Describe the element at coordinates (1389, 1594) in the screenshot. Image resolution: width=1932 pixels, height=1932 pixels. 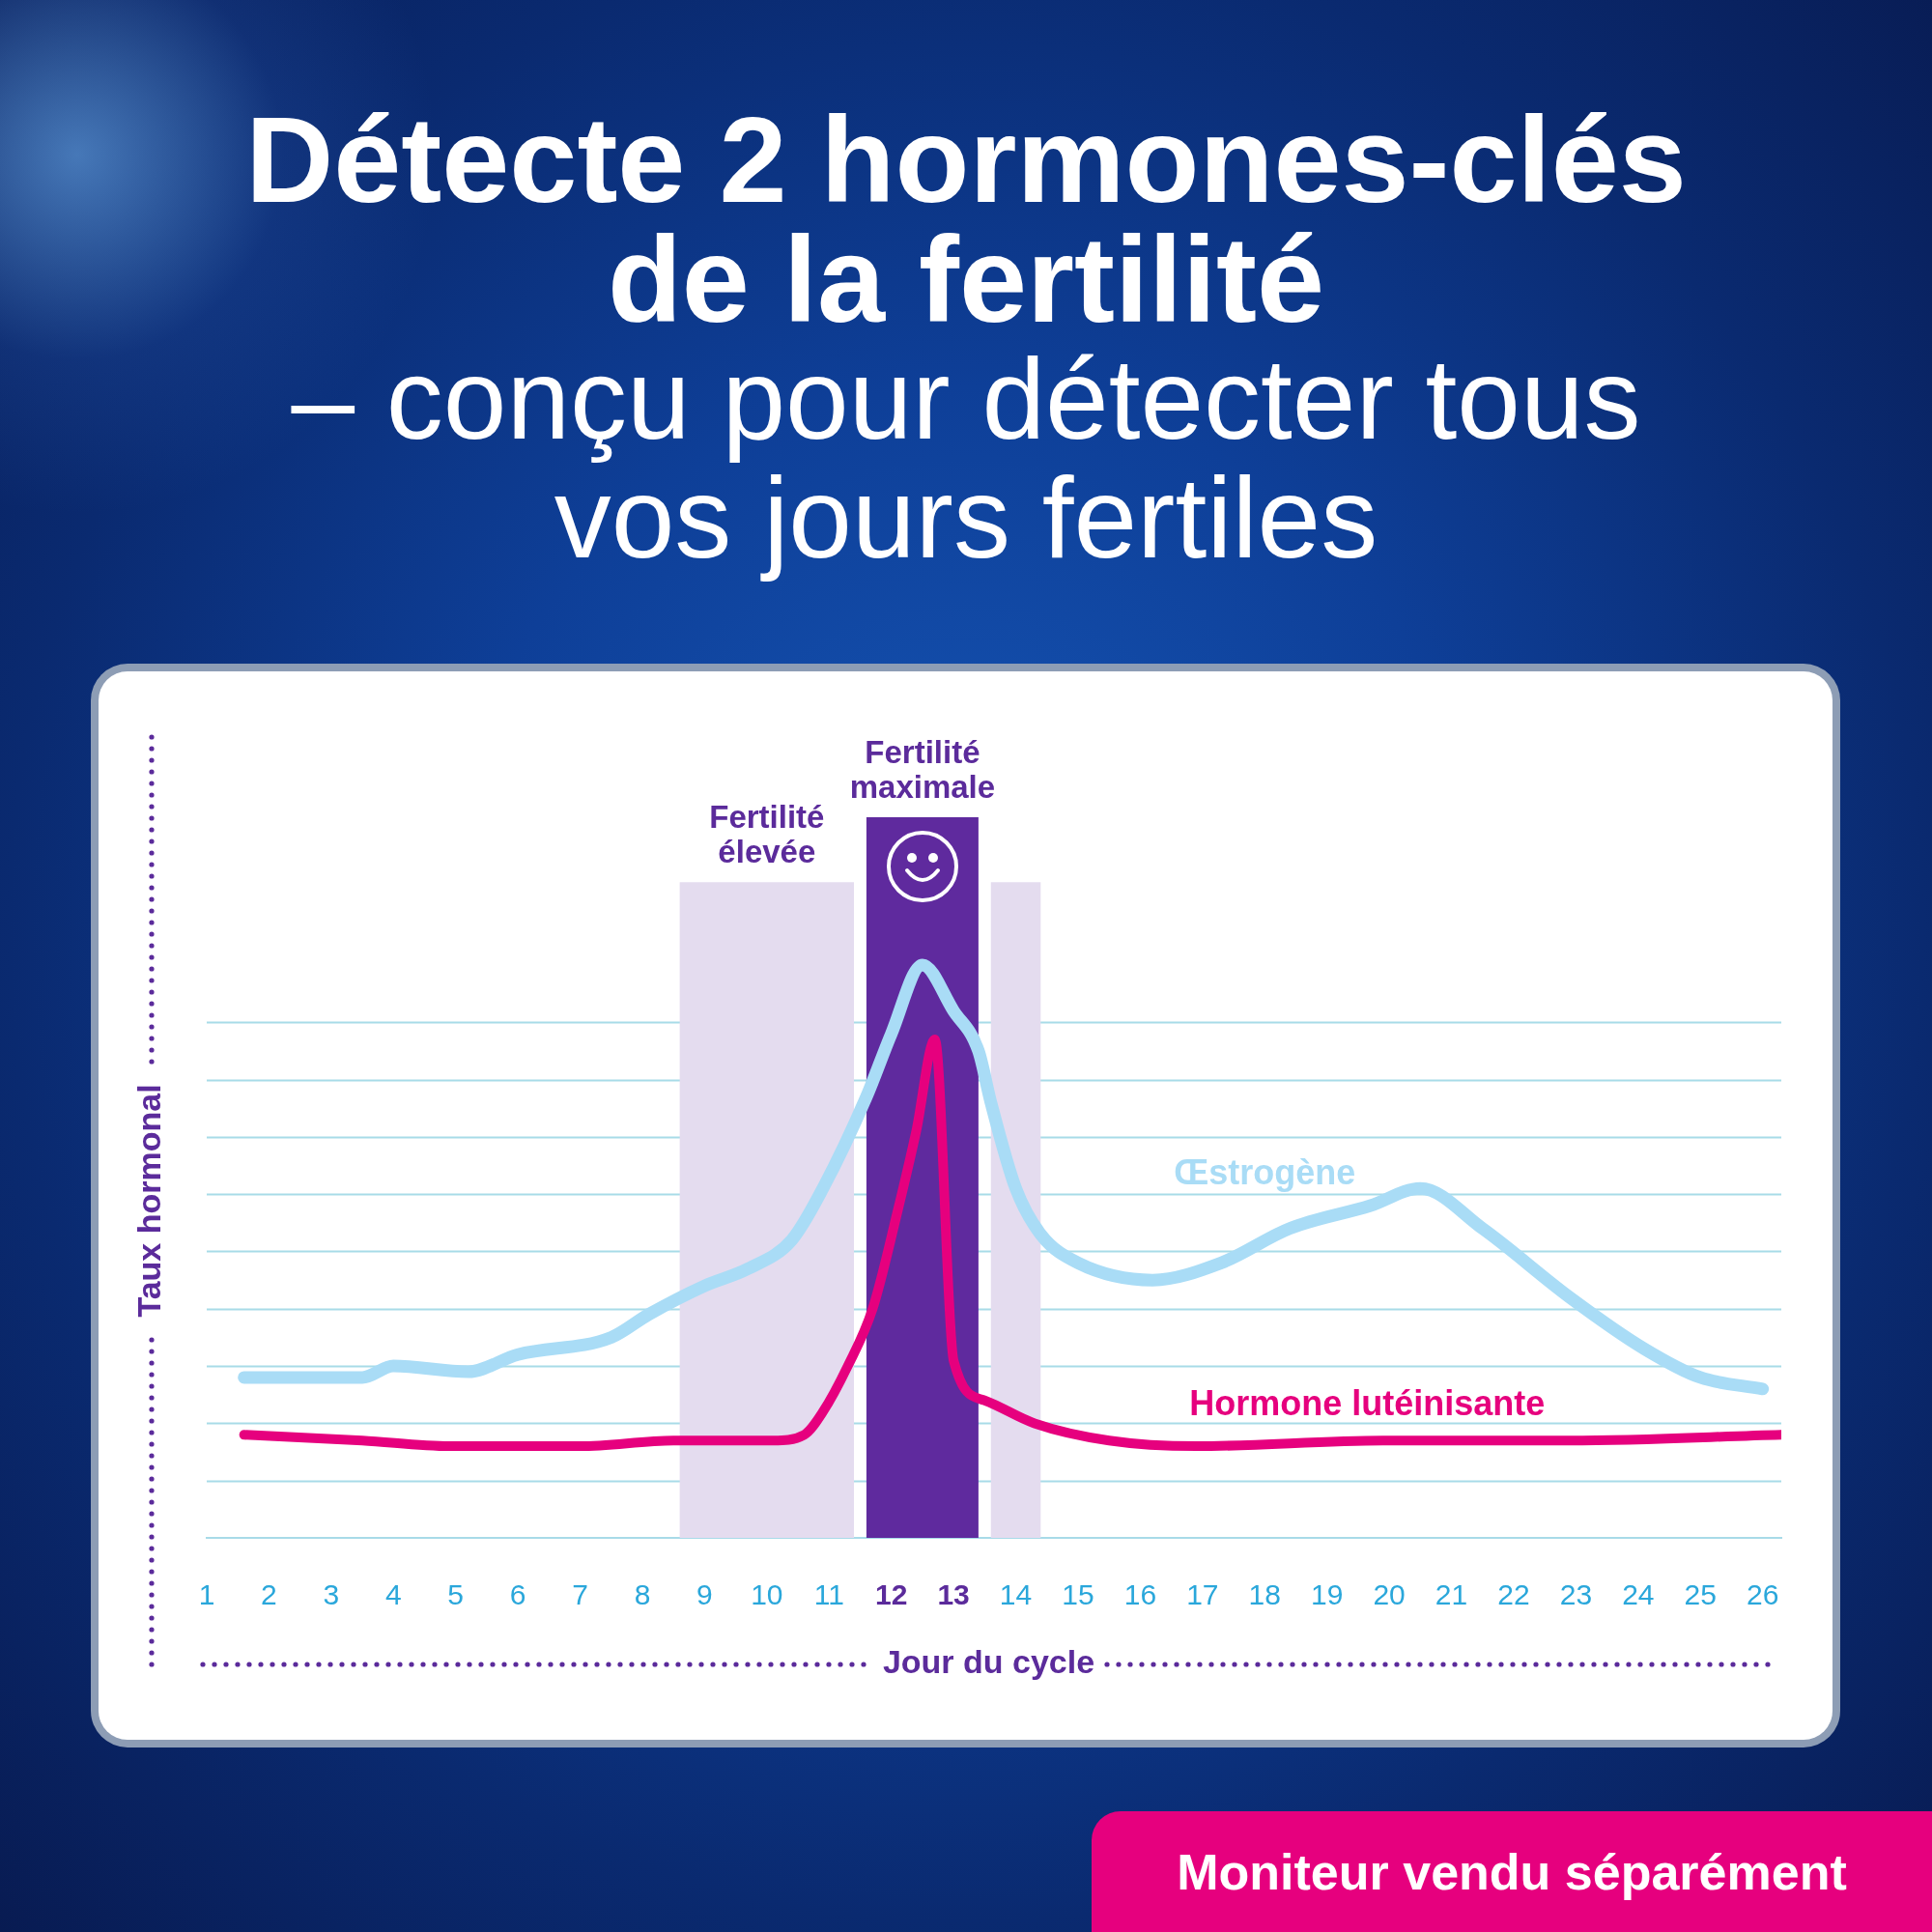
I see `x-tick-label: 20` at that location.